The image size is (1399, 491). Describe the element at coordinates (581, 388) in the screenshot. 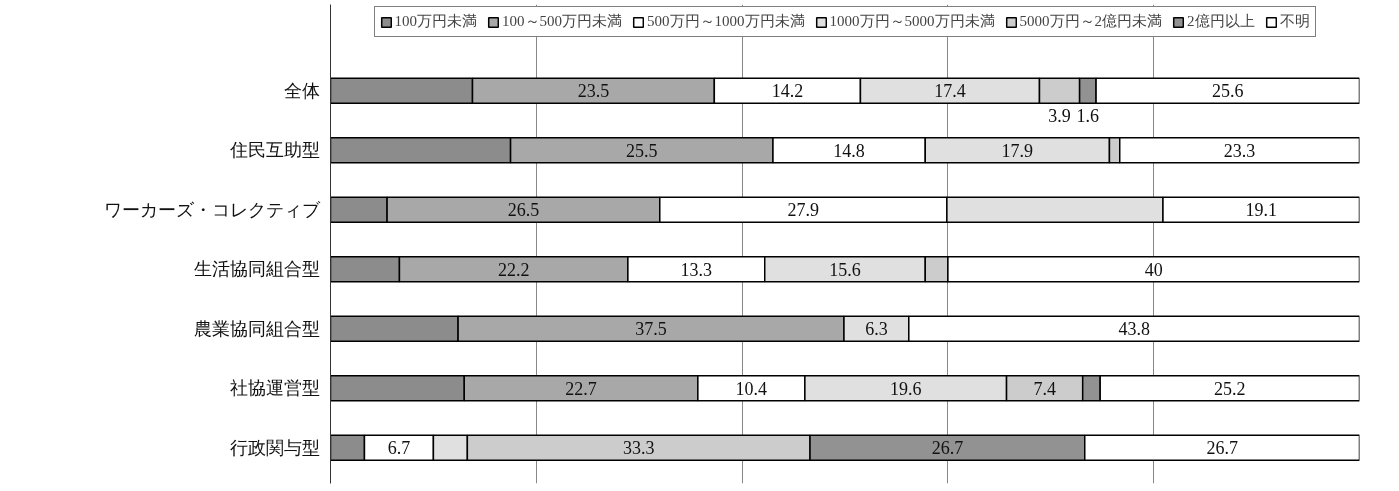

I see `data-label: 22.7` at that location.